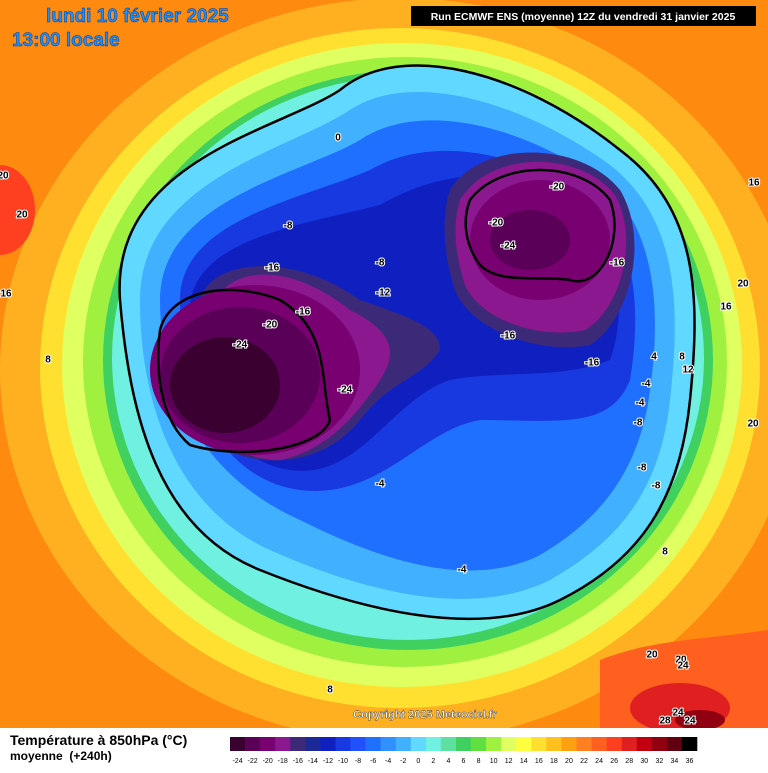  I want to click on contour-label: -12, so click(383, 293).